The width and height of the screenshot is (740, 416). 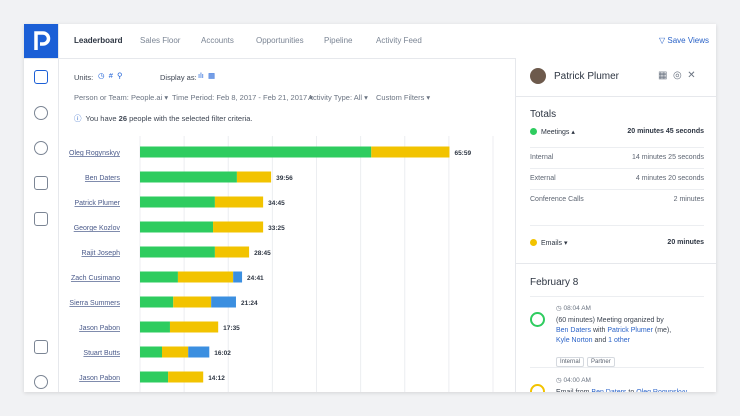 I want to click on breakdown-value: 2 minutes, so click(x=688, y=199).